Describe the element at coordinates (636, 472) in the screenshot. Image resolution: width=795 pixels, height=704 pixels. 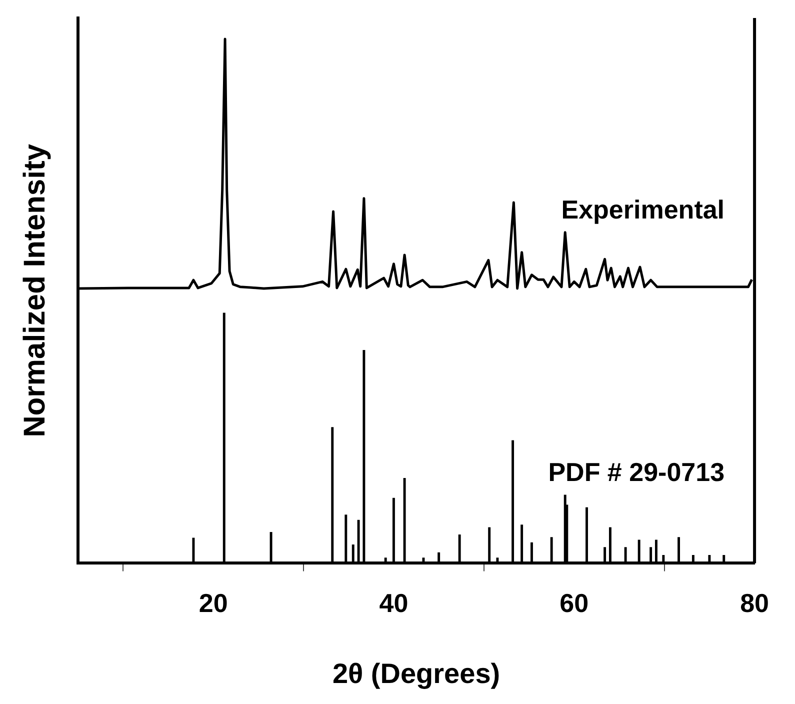
I see `series-label: PDF # 29-0713` at that location.